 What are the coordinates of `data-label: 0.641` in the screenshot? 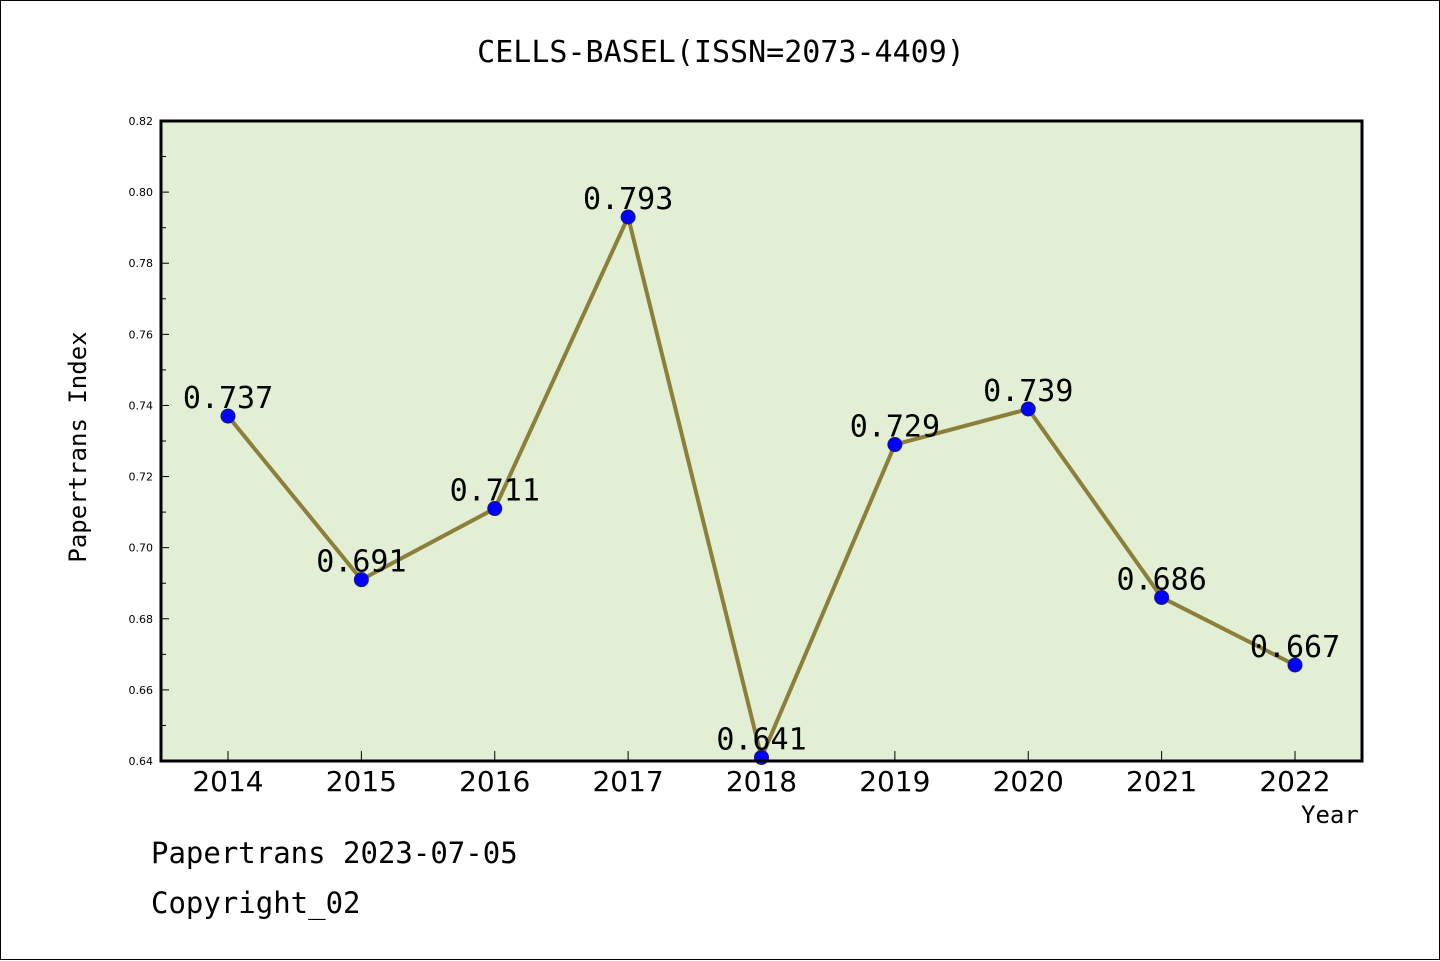 It's located at (761, 739).